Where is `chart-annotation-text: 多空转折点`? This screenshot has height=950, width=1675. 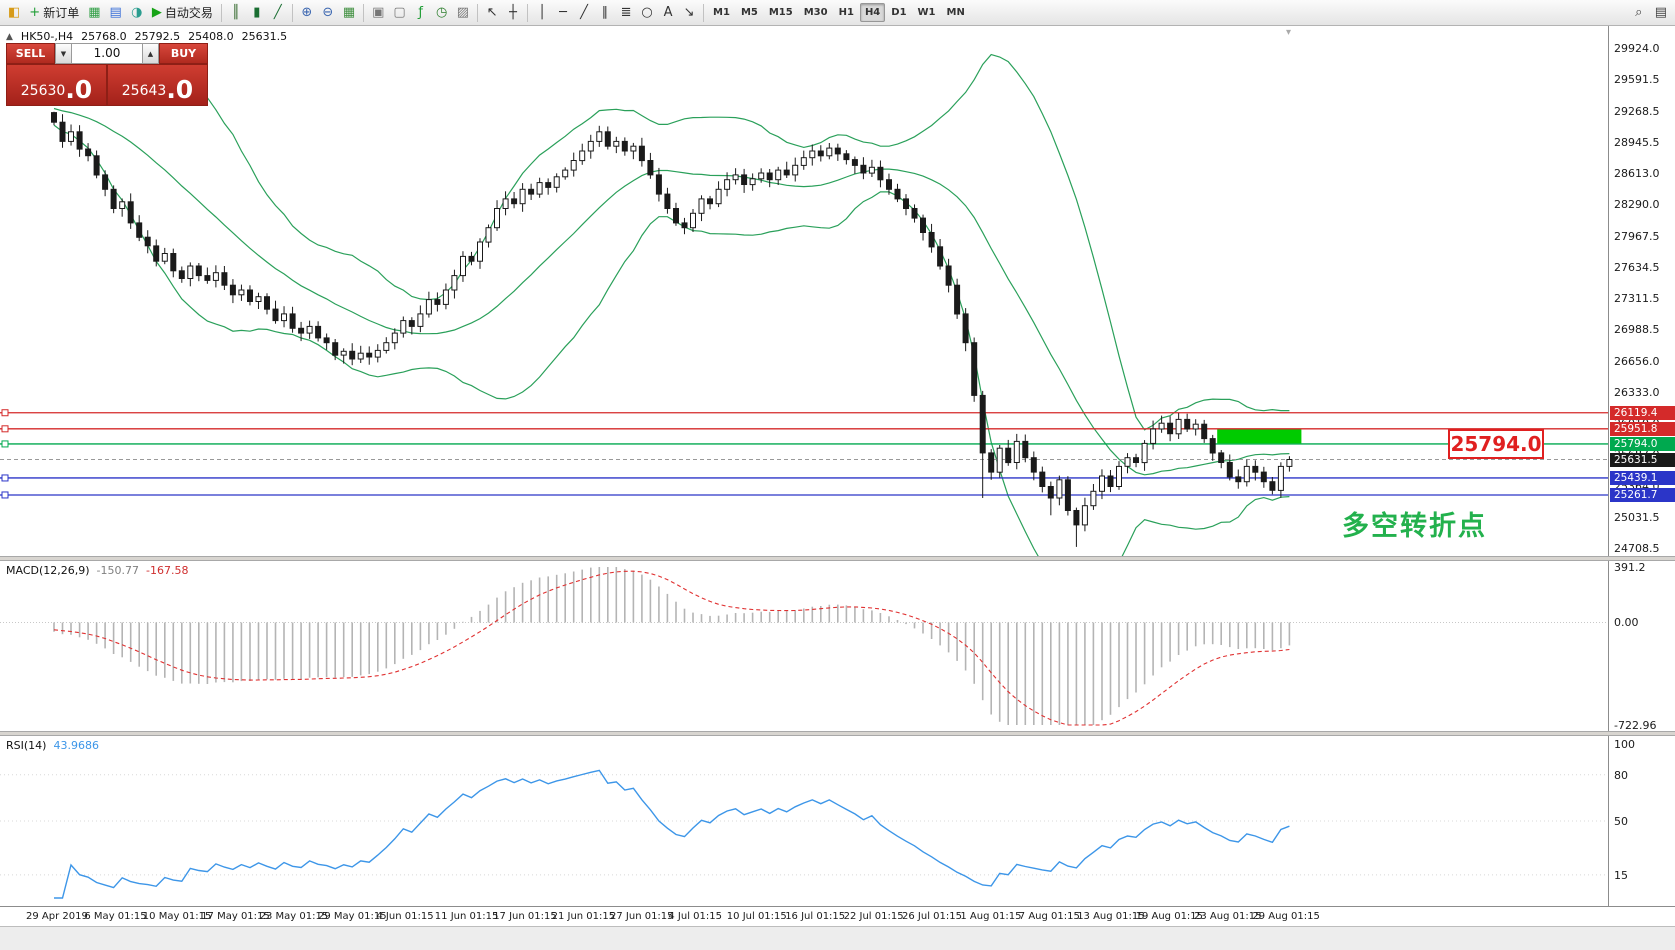 chart-annotation-text: 多空转折点 is located at coordinates (1414, 526).